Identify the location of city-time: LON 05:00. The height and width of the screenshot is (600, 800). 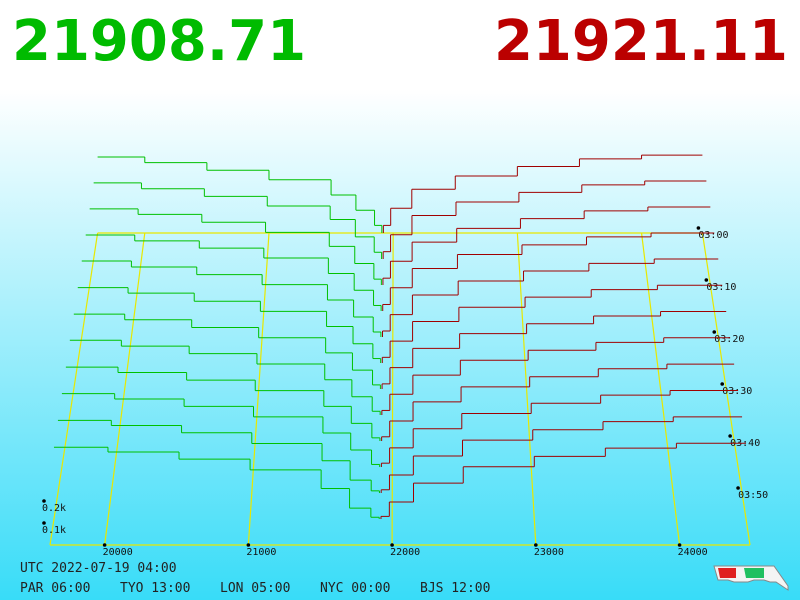
(255, 588).